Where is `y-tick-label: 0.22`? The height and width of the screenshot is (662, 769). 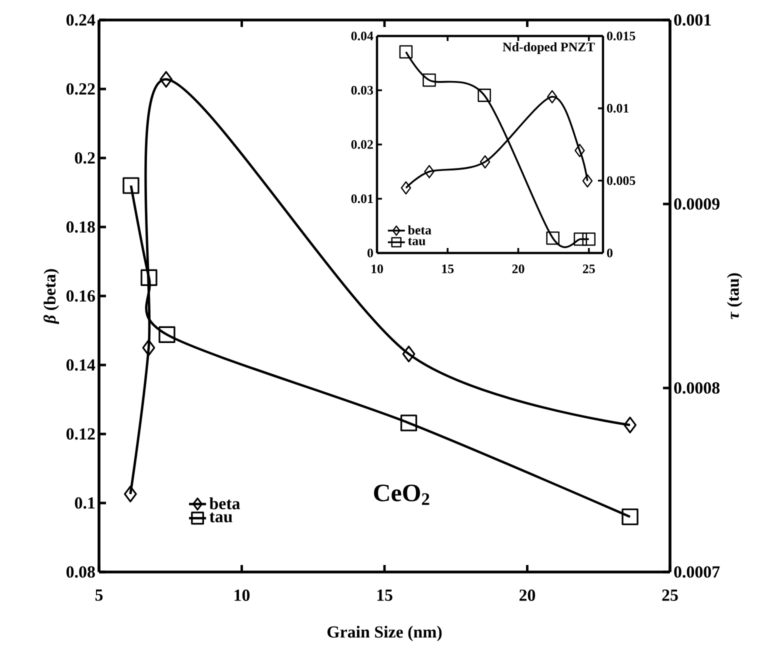 y-tick-label: 0.22 is located at coordinates (80, 89).